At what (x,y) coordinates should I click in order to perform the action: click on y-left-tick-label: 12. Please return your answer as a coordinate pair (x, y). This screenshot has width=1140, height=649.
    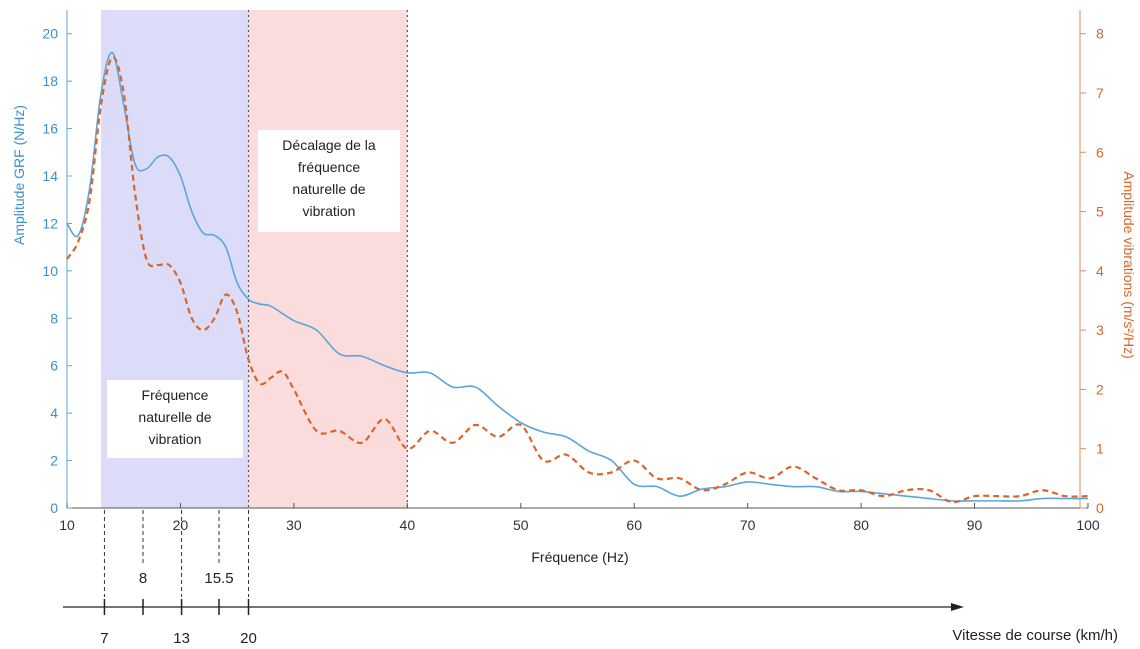
    Looking at the image, I should click on (50, 223).